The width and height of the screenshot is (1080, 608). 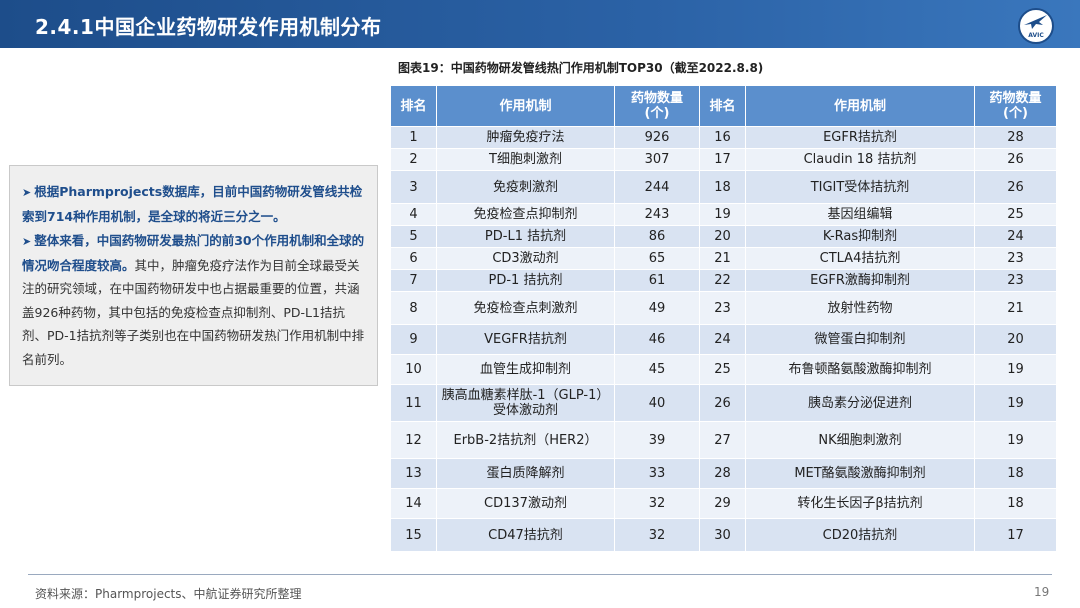 I want to click on rank-cell: 19, so click(x=722, y=214).